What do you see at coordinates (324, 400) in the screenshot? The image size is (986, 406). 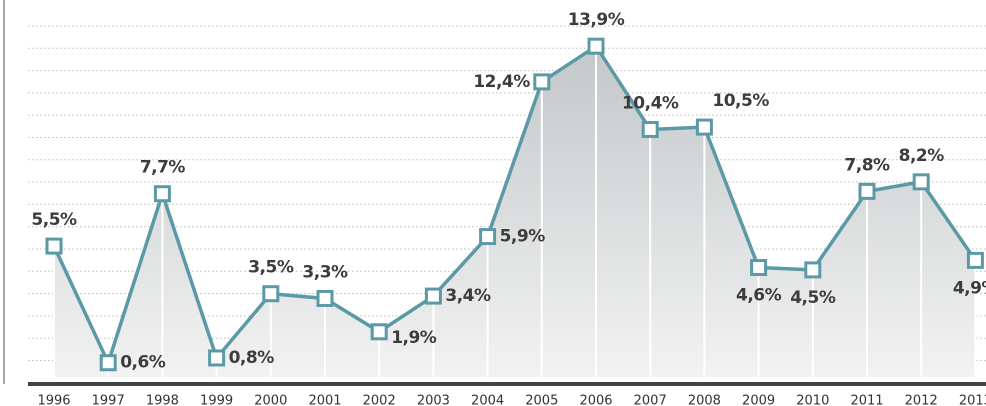 I see `x-tick-label: 2001` at bounding box center [324, 400].